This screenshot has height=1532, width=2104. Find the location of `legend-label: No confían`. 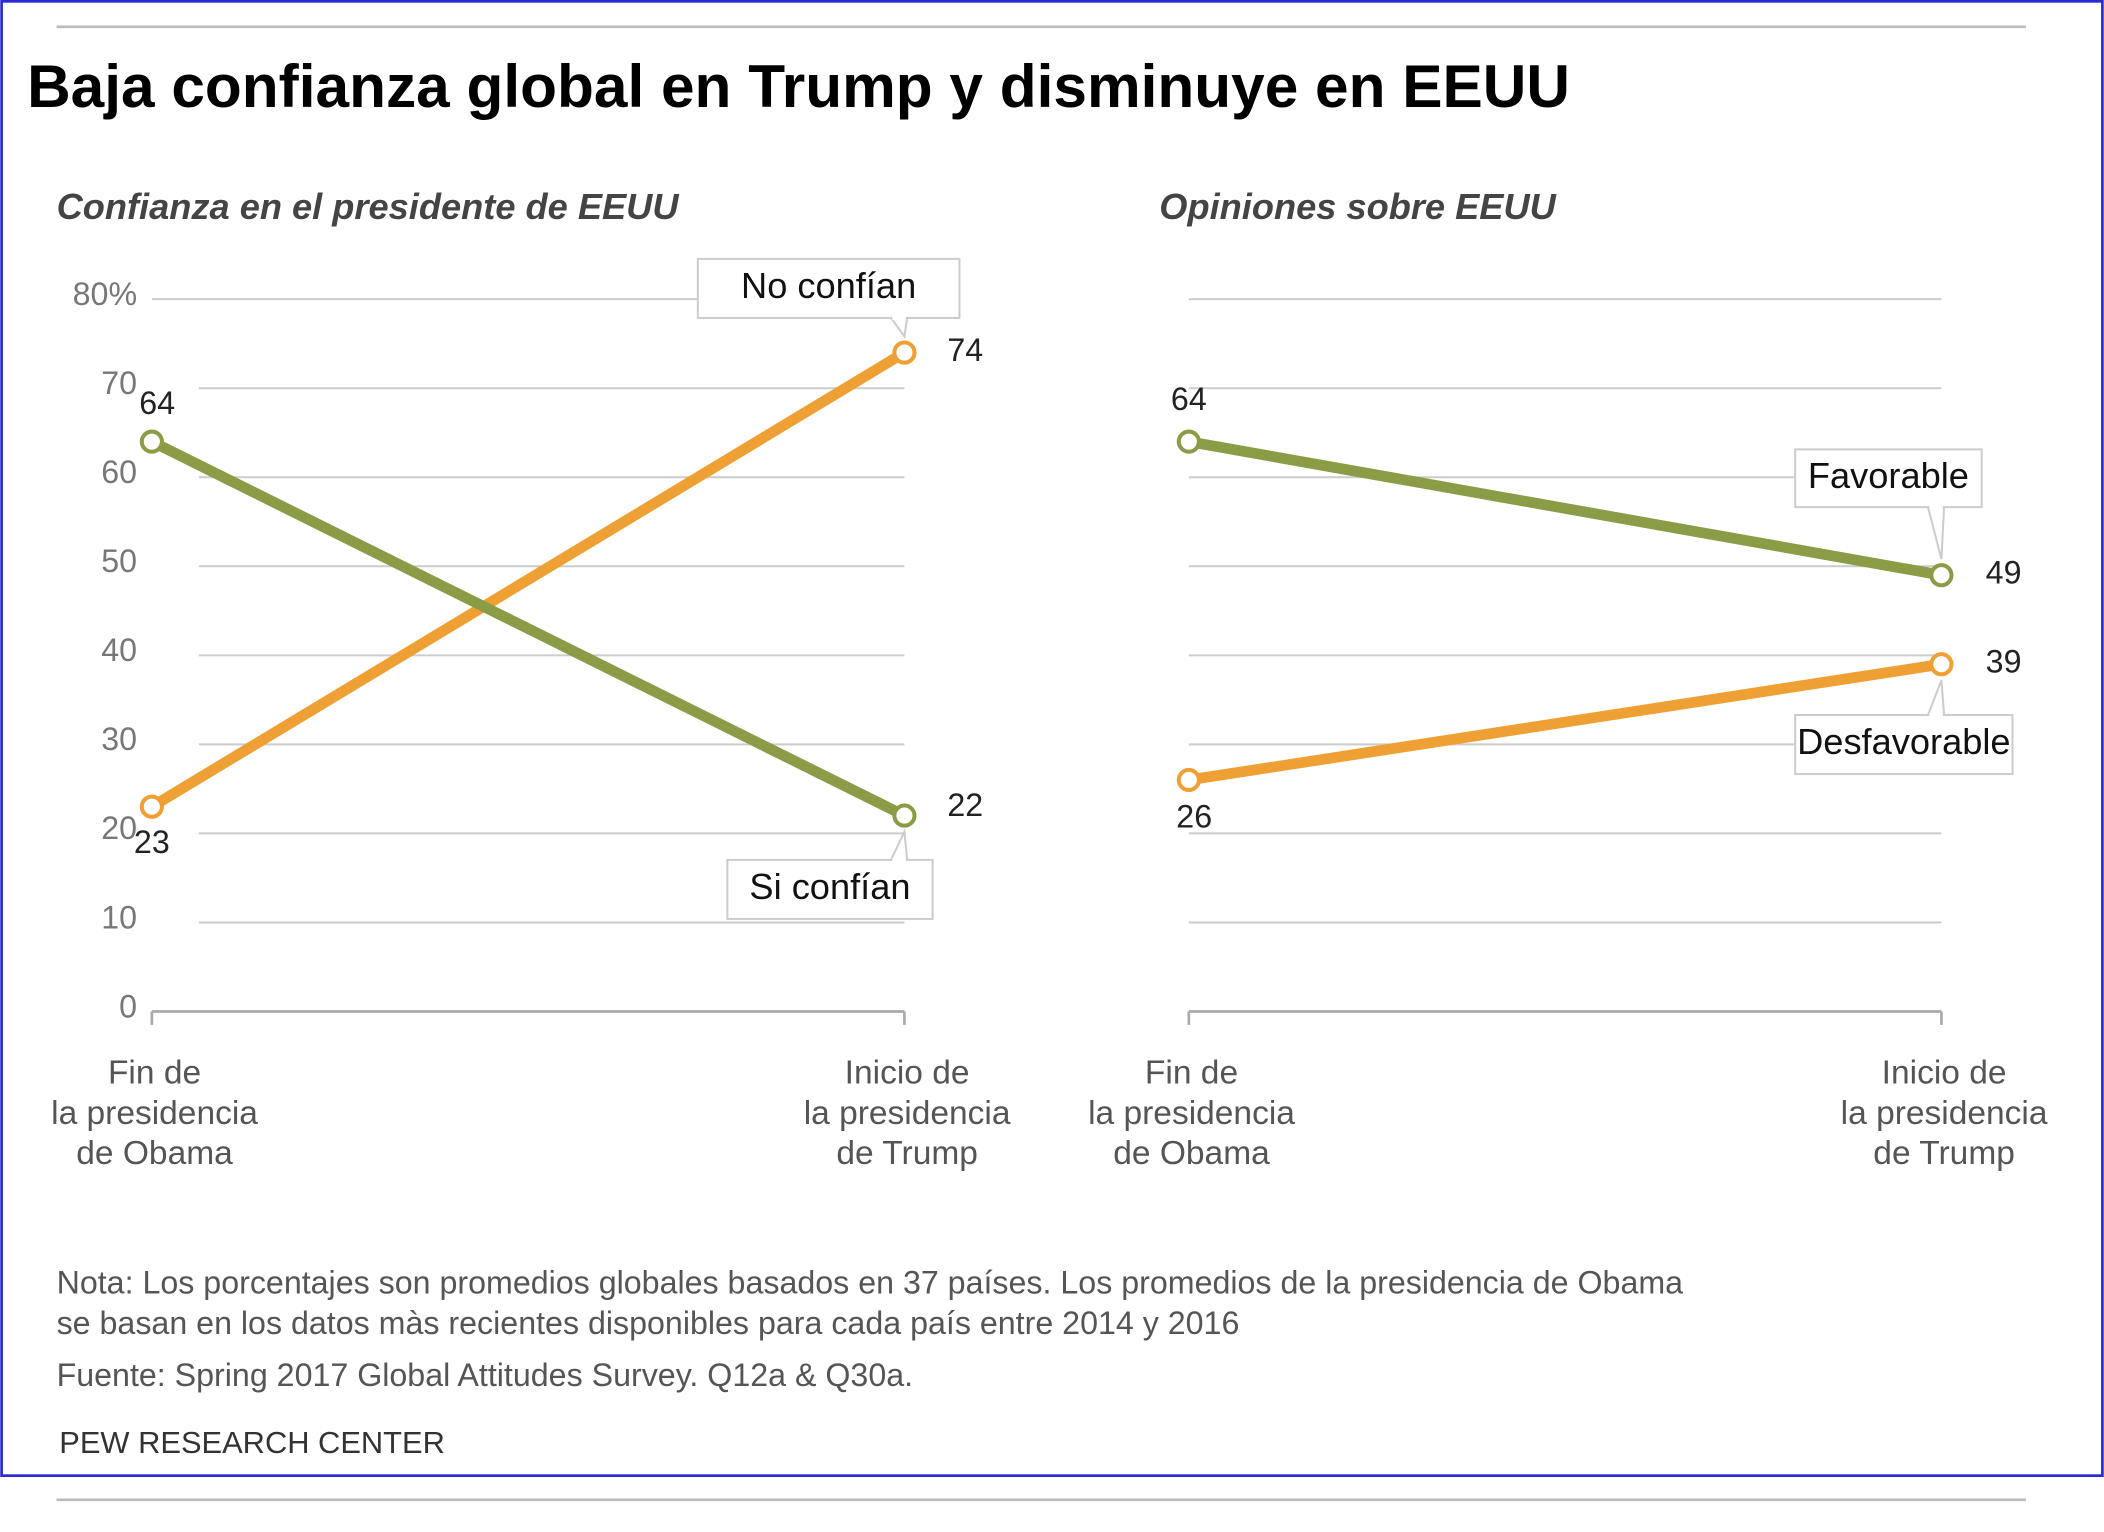

legend-label: No confían is located at coordinates (828, 285).